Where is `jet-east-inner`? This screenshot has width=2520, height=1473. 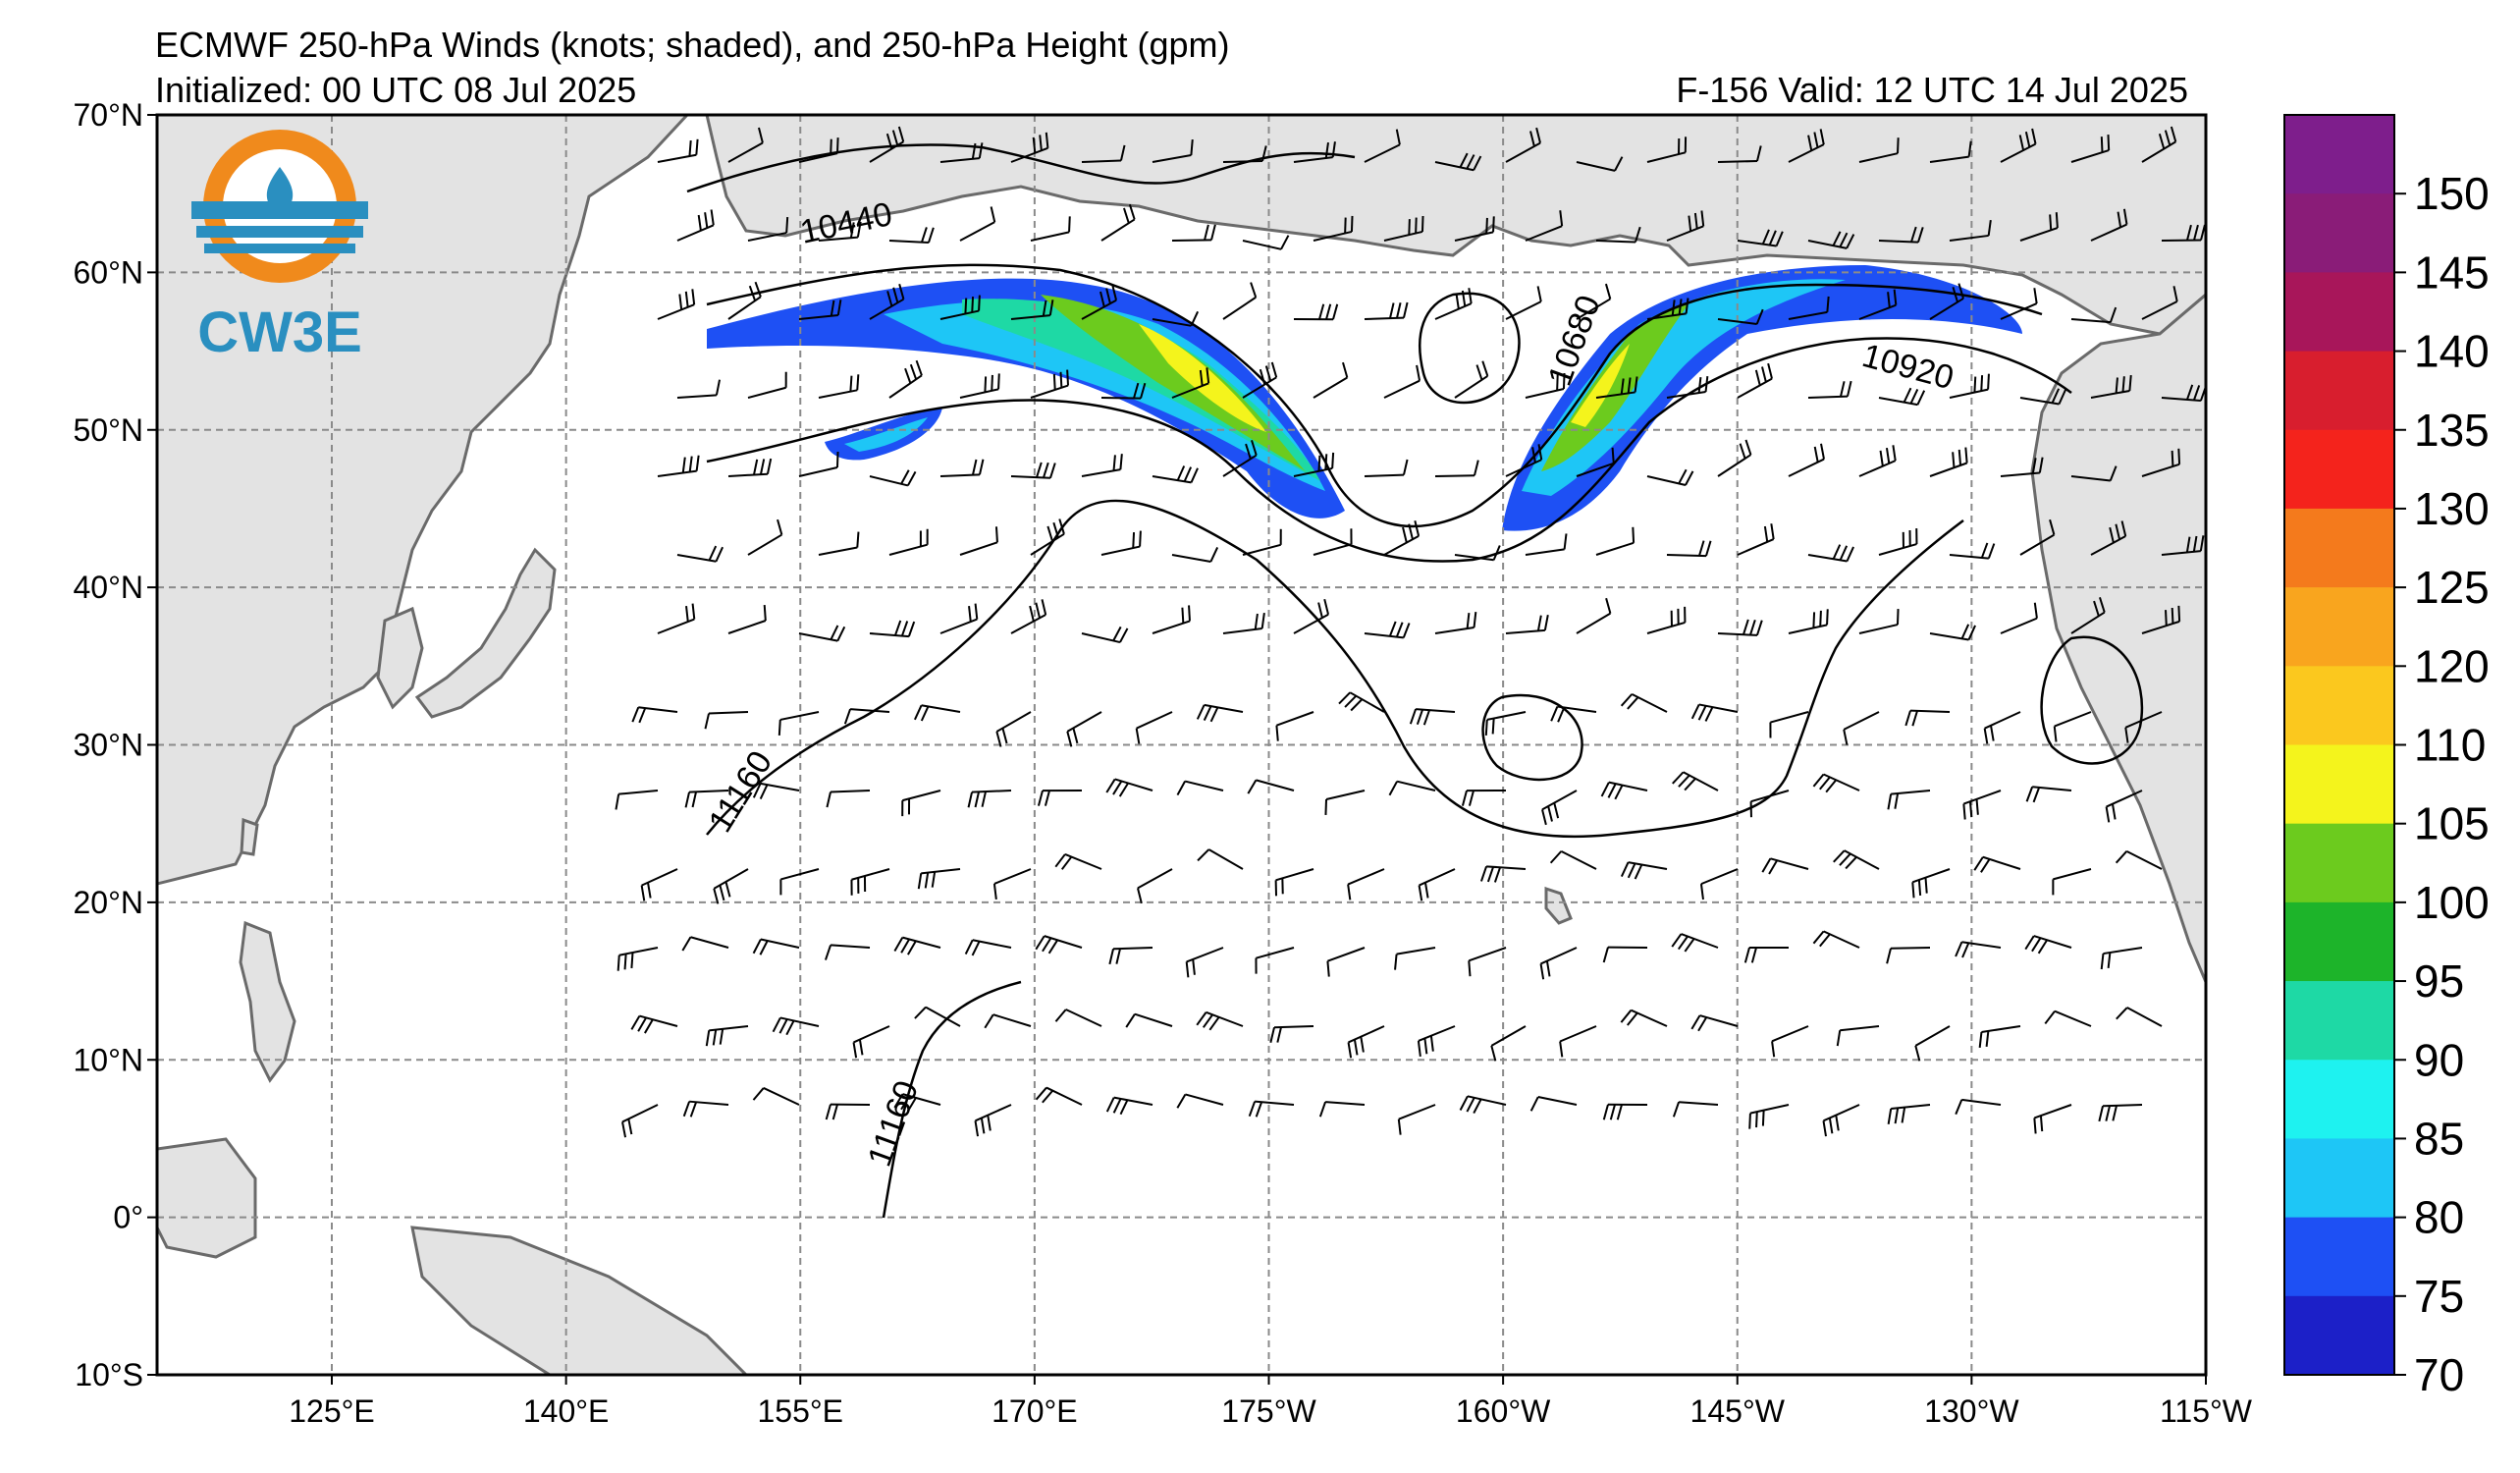
jet-east-inner is located at coordinates (1684, 387).